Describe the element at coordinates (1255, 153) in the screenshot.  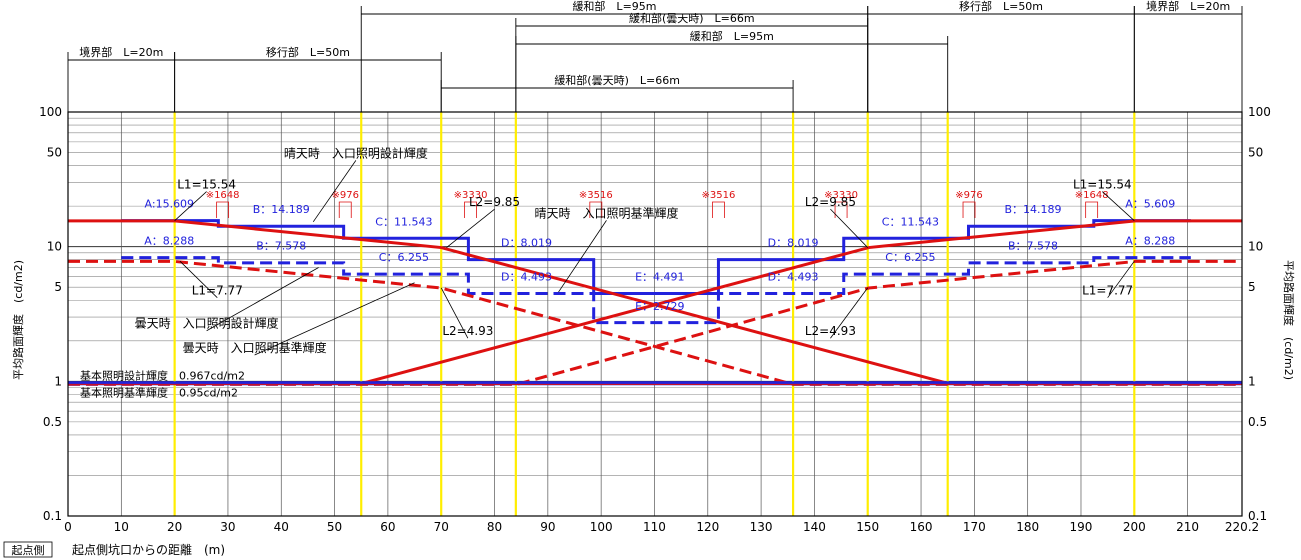
I see `y-tick-label-right: 50` at that location.